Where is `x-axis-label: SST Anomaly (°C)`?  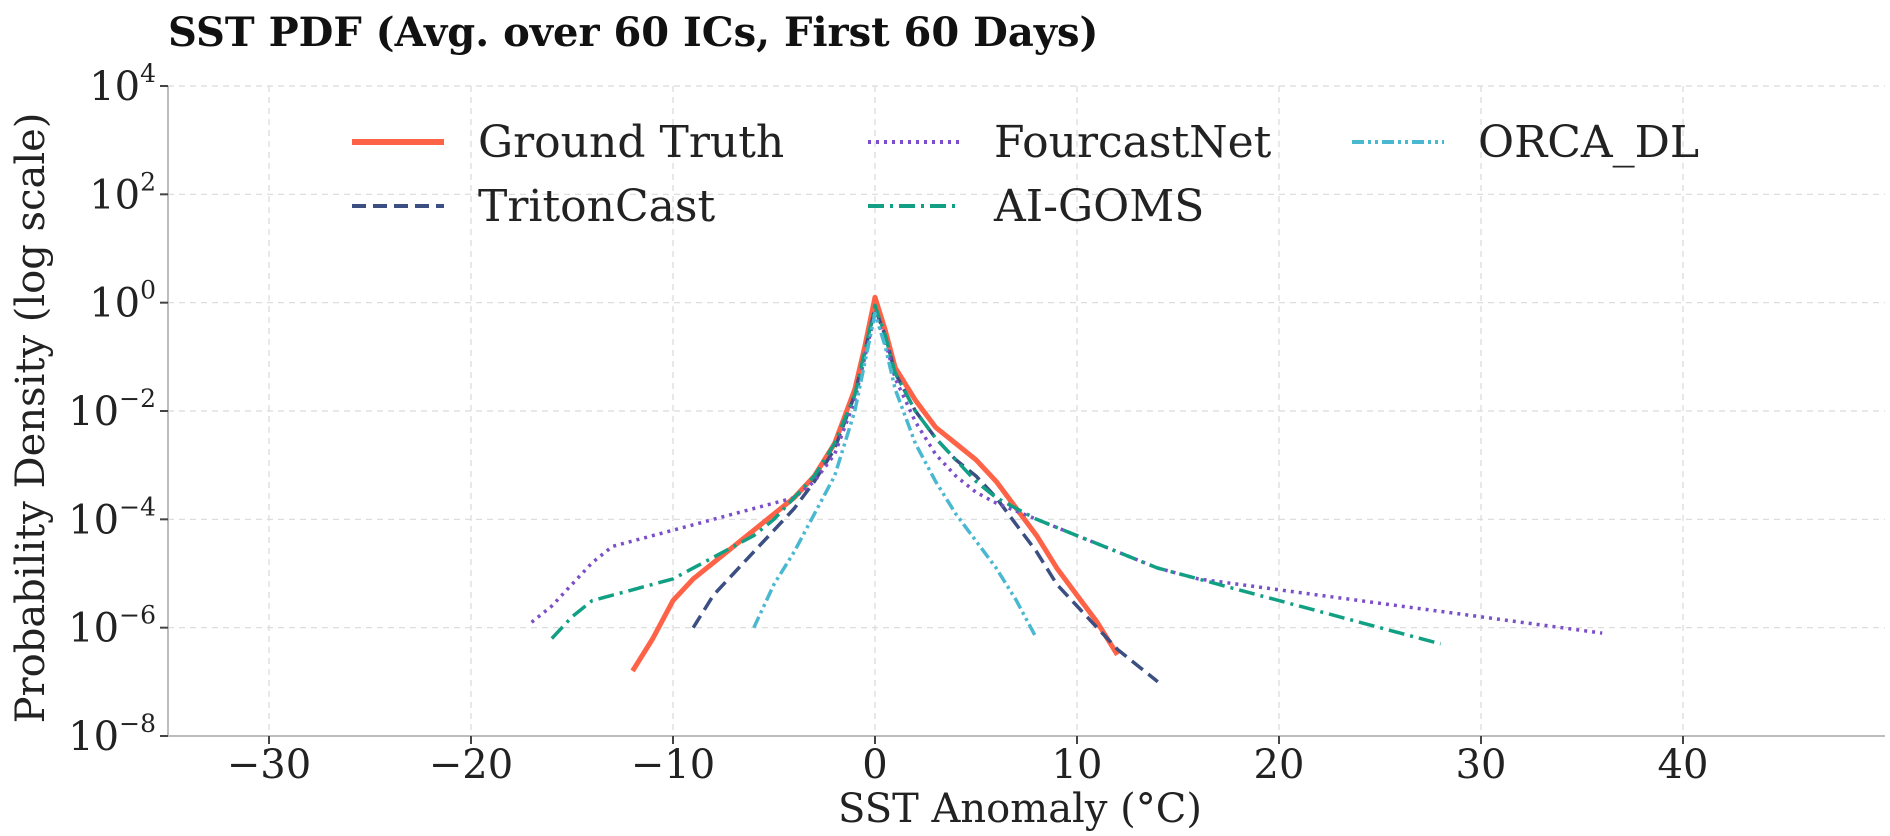 x-axis-label: SST Anomaly (°C) is located at coordinates (1020, 809).